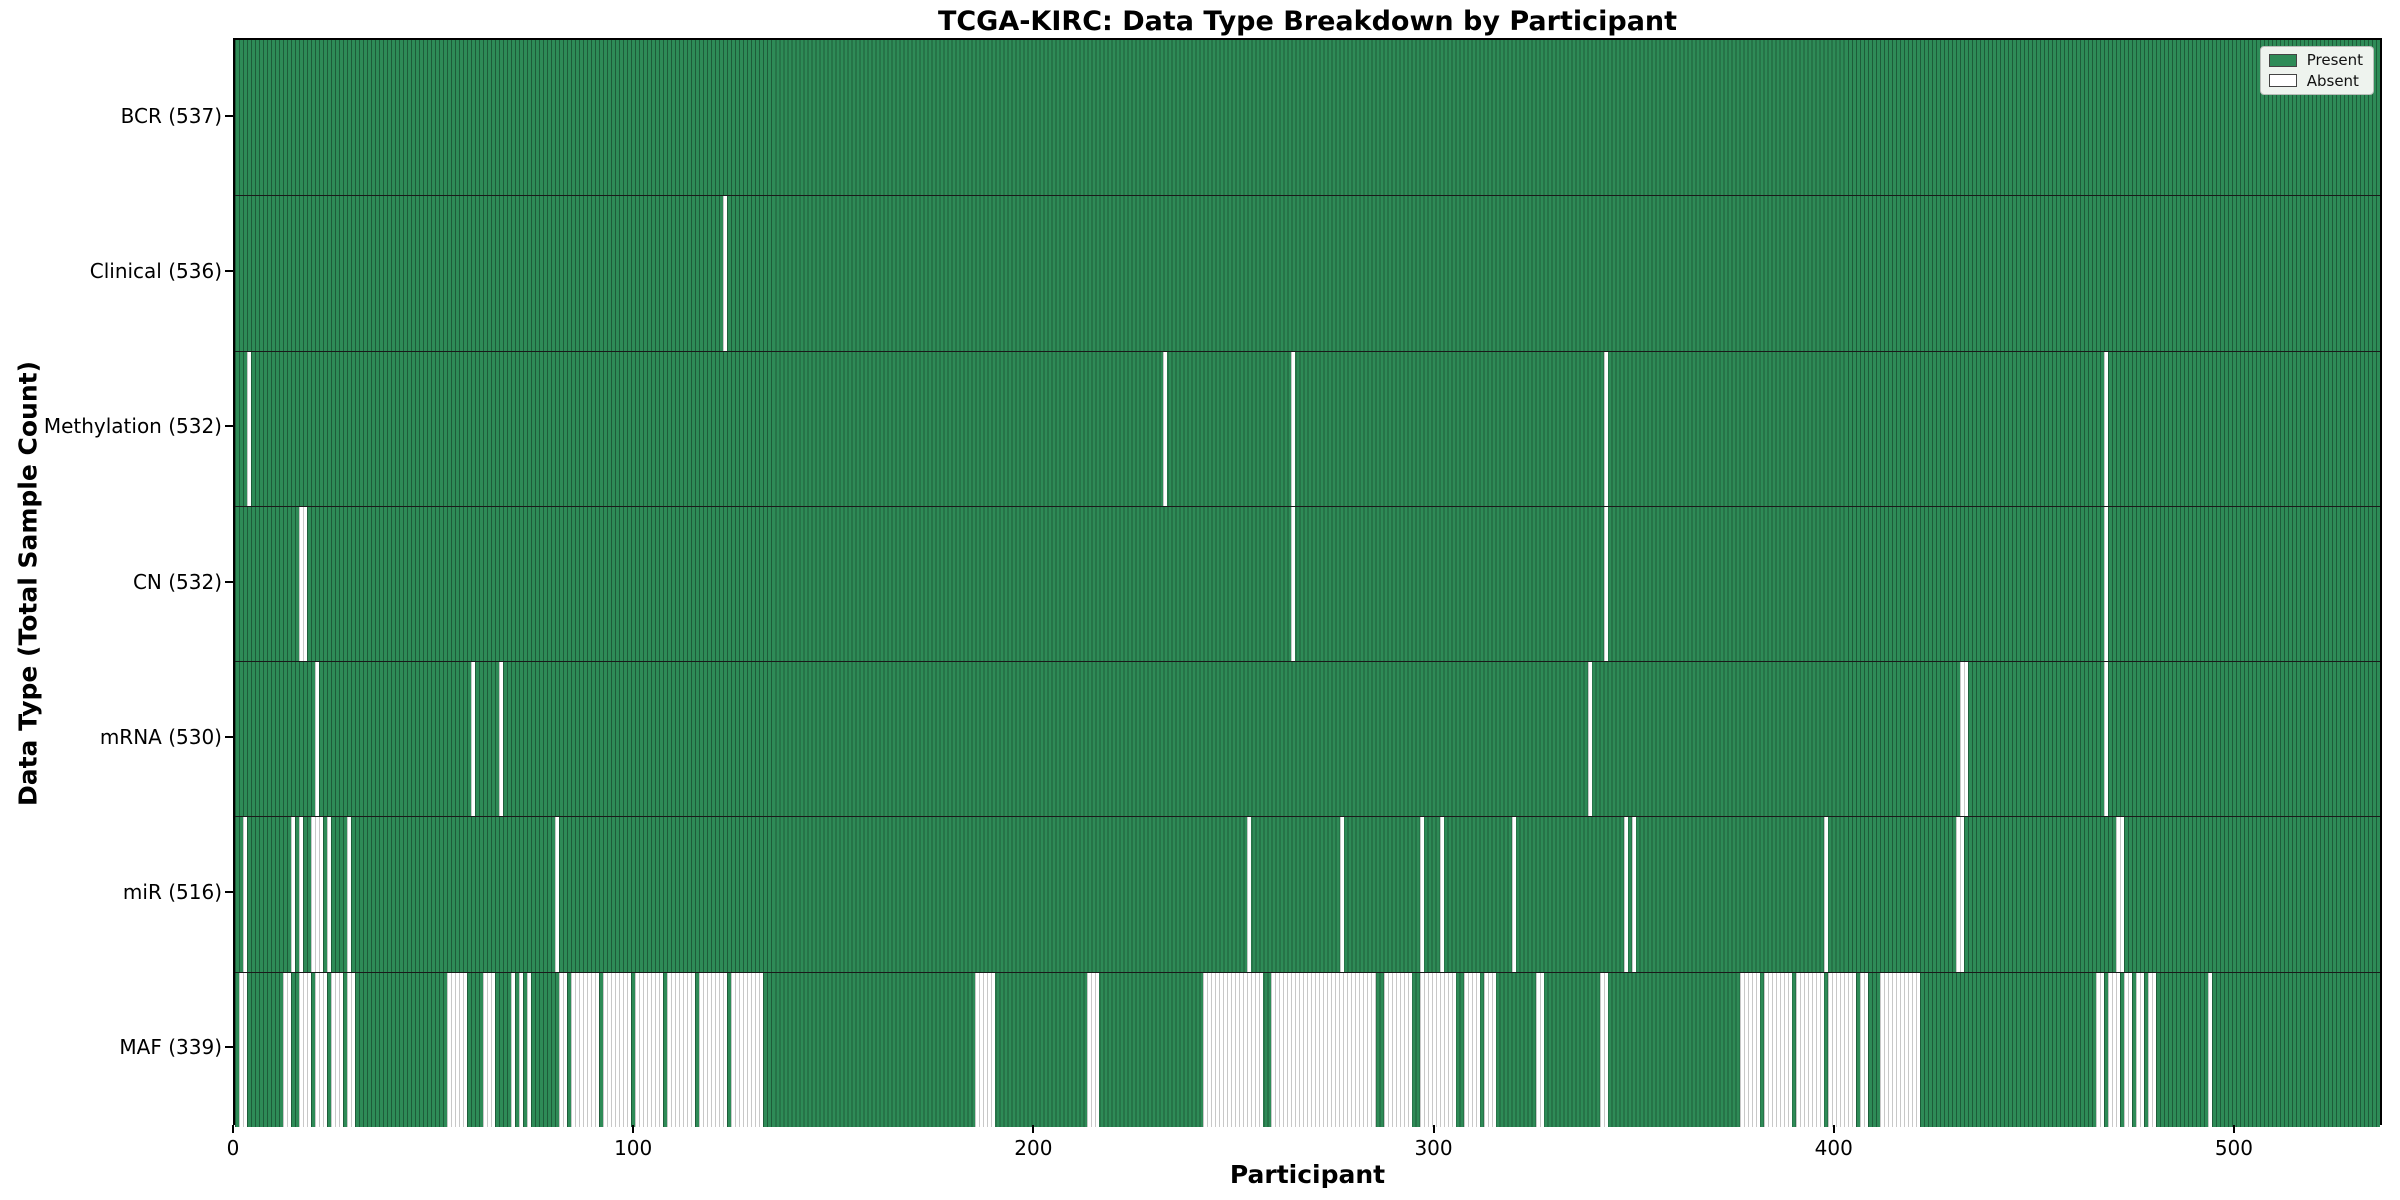  I want to click on ytick-label-clinical: Clinical (536), so click(155, 270).